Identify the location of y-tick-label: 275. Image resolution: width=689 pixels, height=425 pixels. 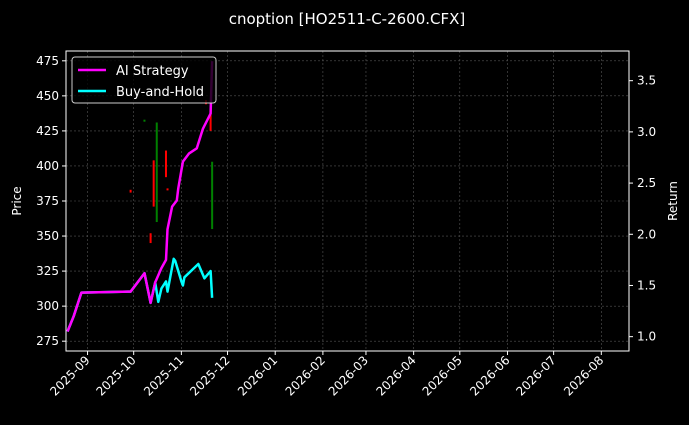
(47, 341).